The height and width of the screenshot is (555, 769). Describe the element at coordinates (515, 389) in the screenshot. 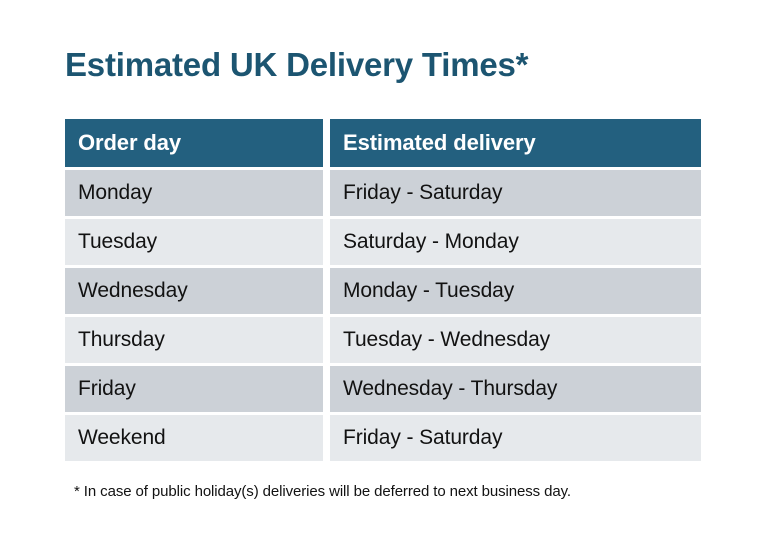

I see `cell-estimated-delivery: Wednesday - Thursday` at that location.